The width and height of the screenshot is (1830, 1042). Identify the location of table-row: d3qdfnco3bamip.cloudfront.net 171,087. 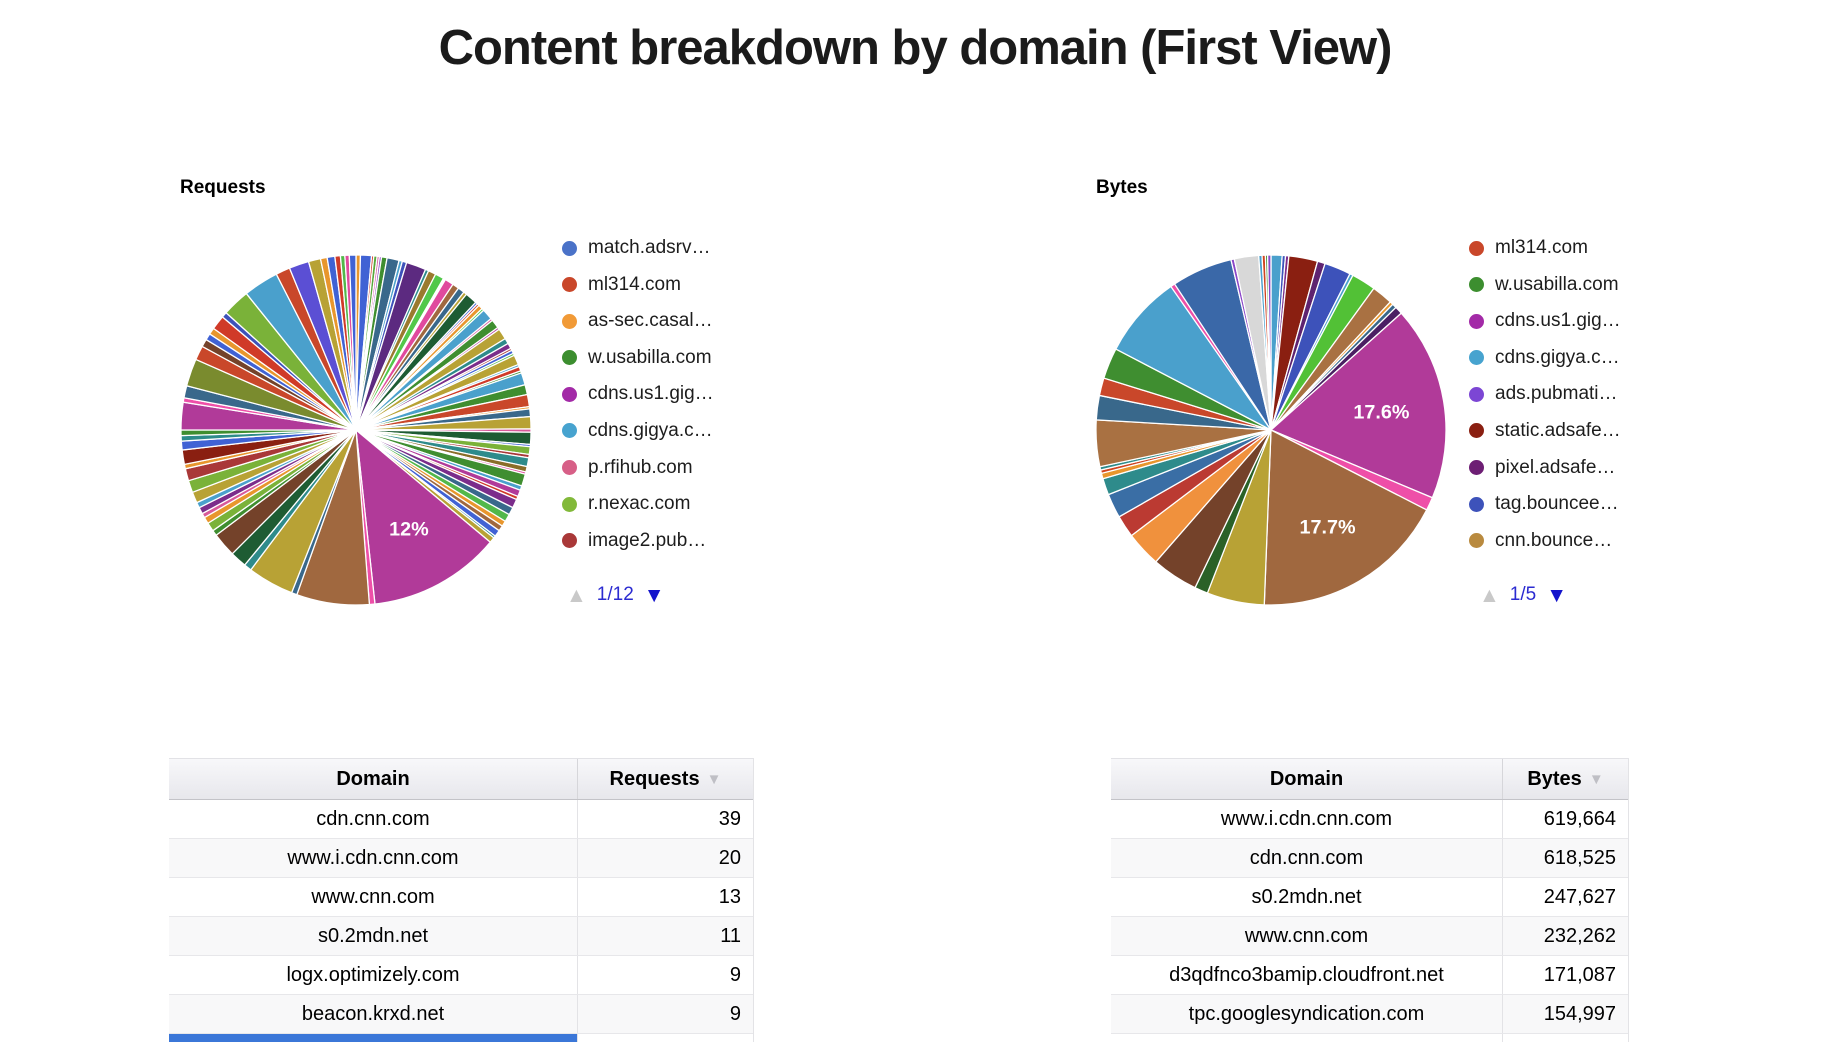
(1369, 975).